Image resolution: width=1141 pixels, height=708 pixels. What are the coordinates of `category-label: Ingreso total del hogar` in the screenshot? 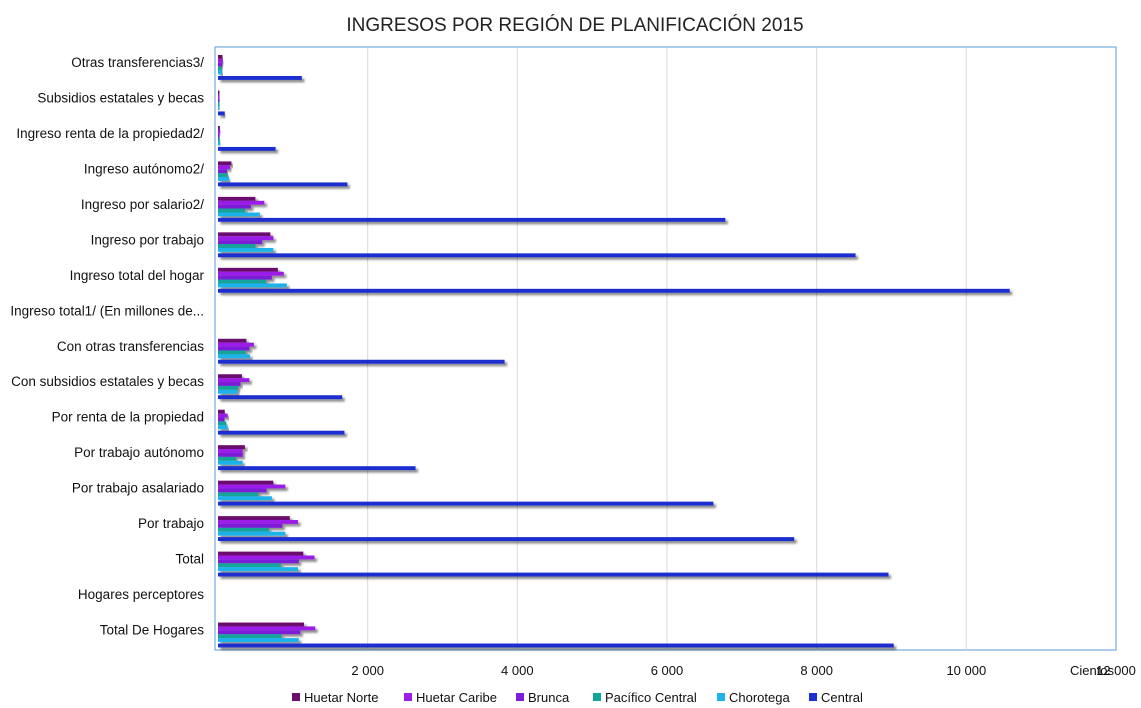 It's located at (137, 275).